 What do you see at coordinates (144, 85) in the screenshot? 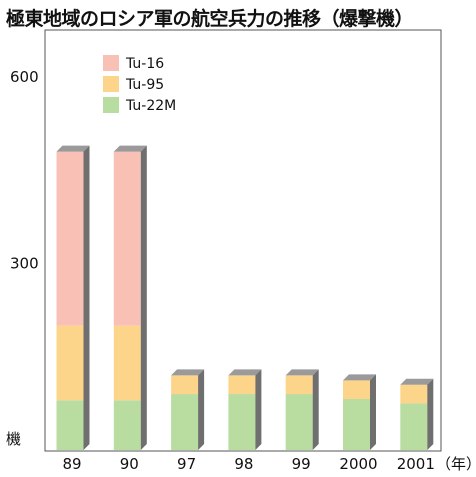
I see `legend-label: Tu-95` at bounding box center [144, 85].